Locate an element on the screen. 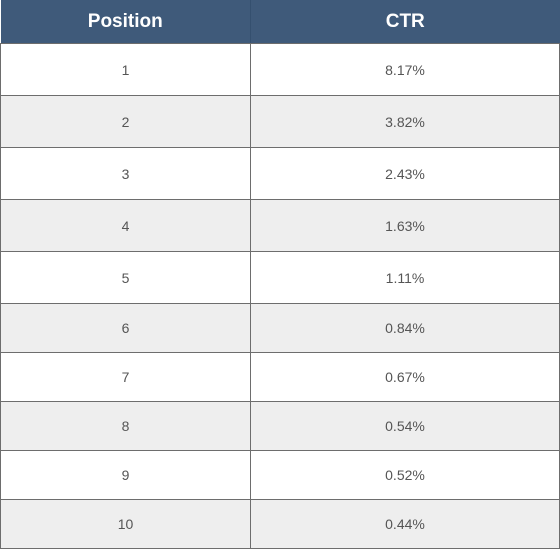  ctr-cell: 0.84% is located at coordinates (405, 328).